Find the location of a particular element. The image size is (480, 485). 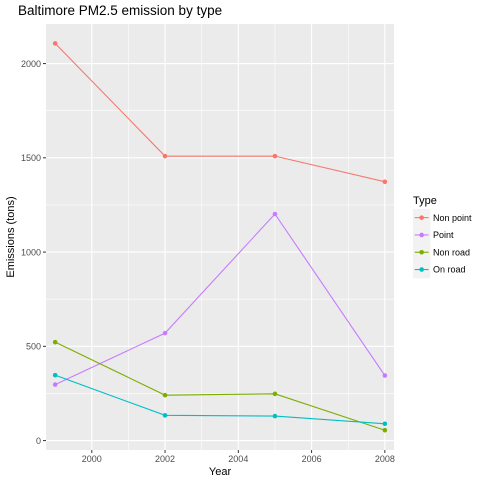

legend-label-point: Point is located at coordinates (443, 235).